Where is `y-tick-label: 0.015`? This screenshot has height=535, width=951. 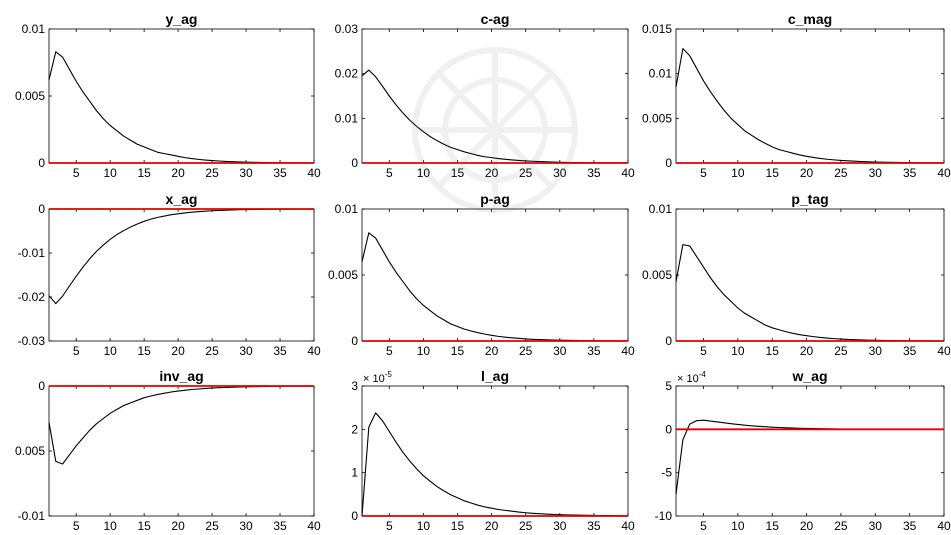
y-tick-label: 0.015 is located at coordinates (657, 29).